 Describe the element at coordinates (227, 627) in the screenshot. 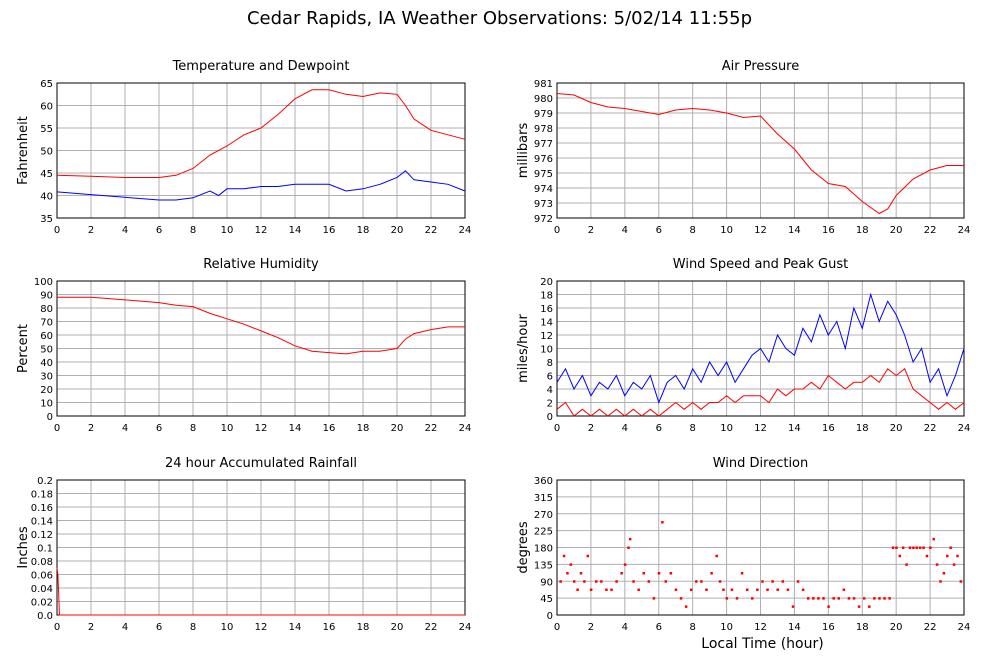

I see `x-tick-label: 10` at that location.